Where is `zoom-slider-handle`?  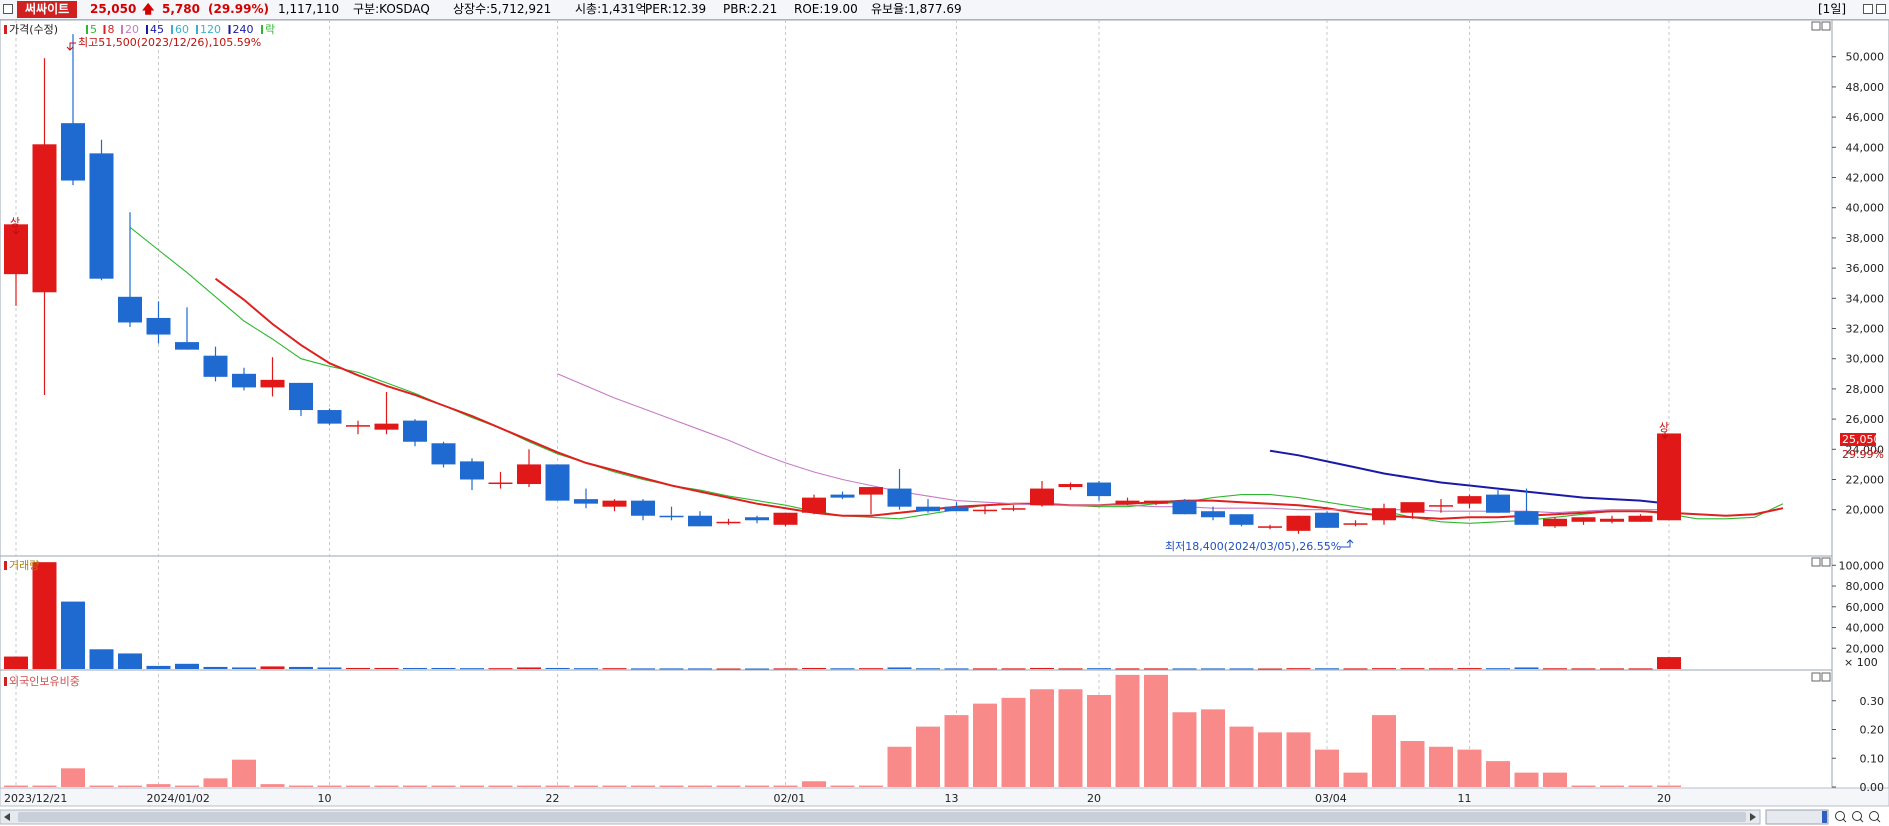
zoom-slider-handle is located at coordinates (1824, 817).